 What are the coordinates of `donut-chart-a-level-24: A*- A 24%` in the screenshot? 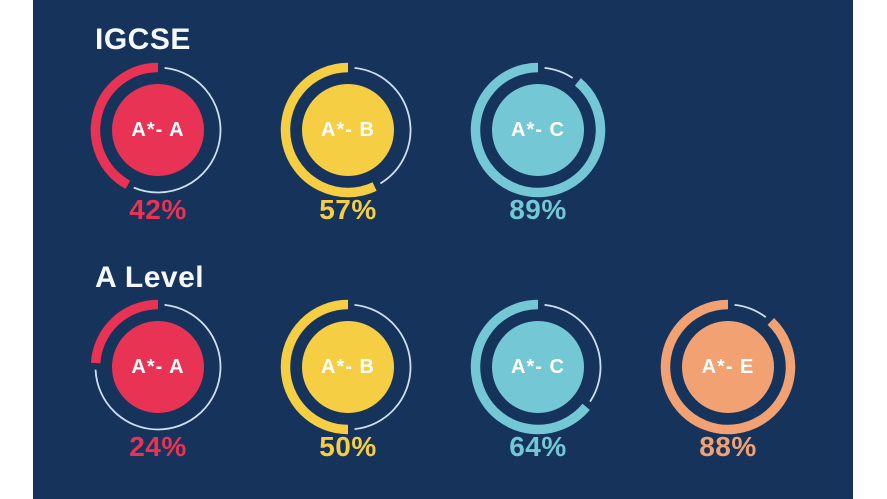 It's located at (158, 376).